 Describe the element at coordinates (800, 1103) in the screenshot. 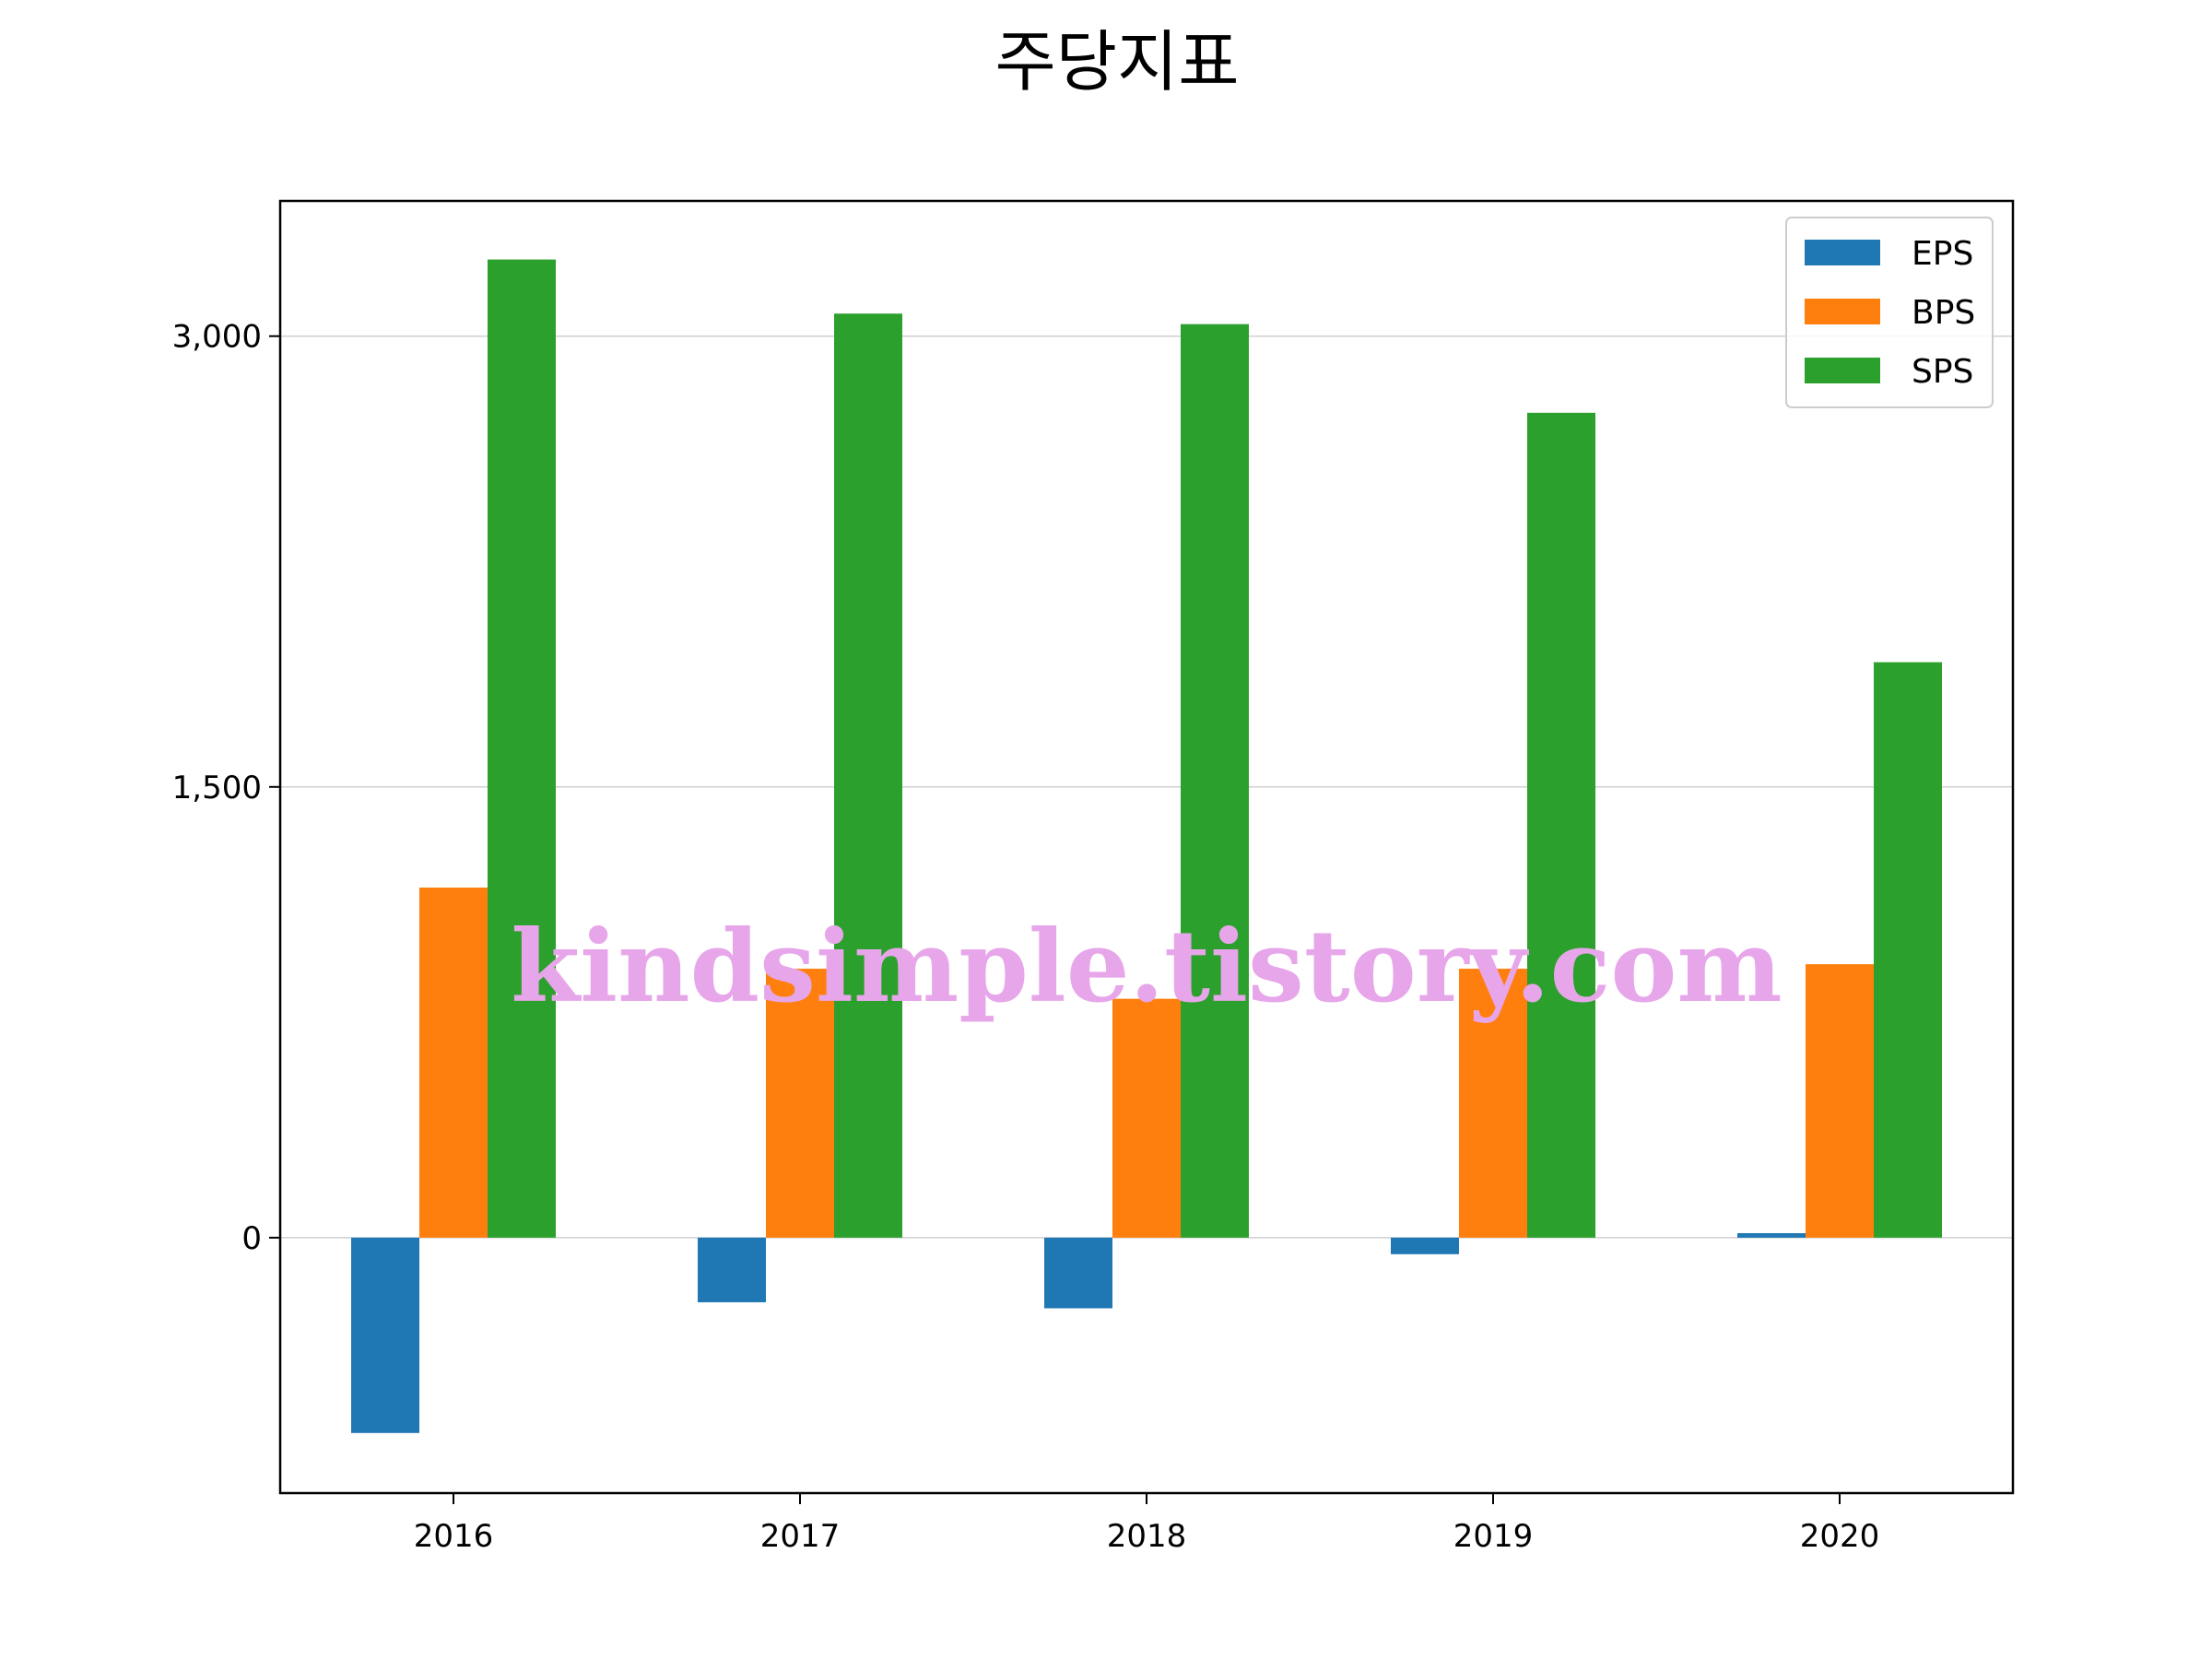

I see `bar-bps-2017` at that location.